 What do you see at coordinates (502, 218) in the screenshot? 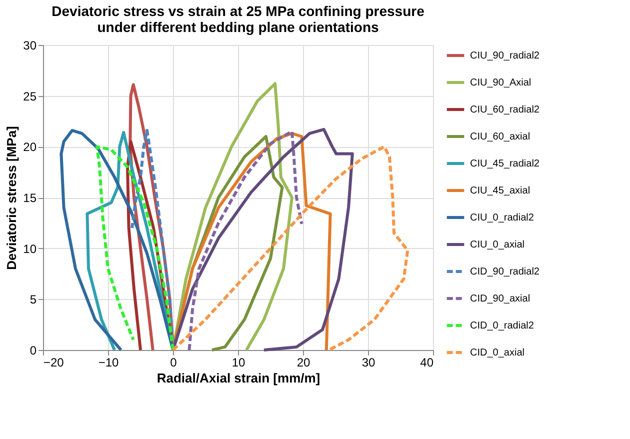
I see `legend-label: CIU_0_radial2` at bounding box center [502, 218].